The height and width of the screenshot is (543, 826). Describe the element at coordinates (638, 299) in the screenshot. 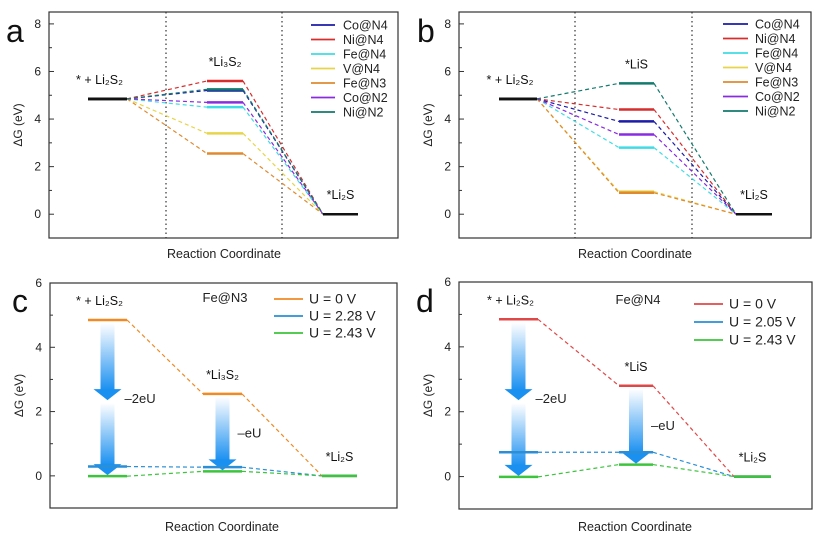

I see `system-title: Fe@N4` at that location.